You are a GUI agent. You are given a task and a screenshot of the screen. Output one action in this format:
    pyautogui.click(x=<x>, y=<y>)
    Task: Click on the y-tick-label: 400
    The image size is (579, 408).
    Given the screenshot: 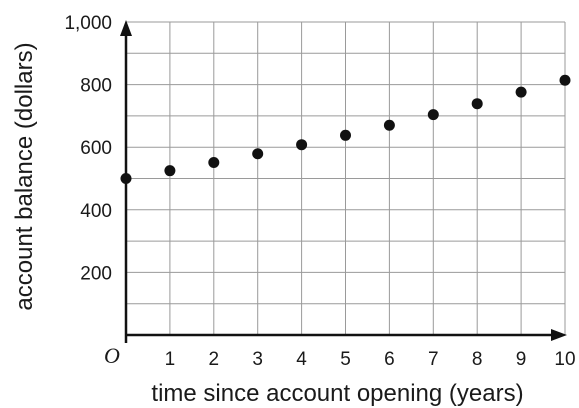 What is the action you would take?
    pyautogui.click(x=96, y=211)
    